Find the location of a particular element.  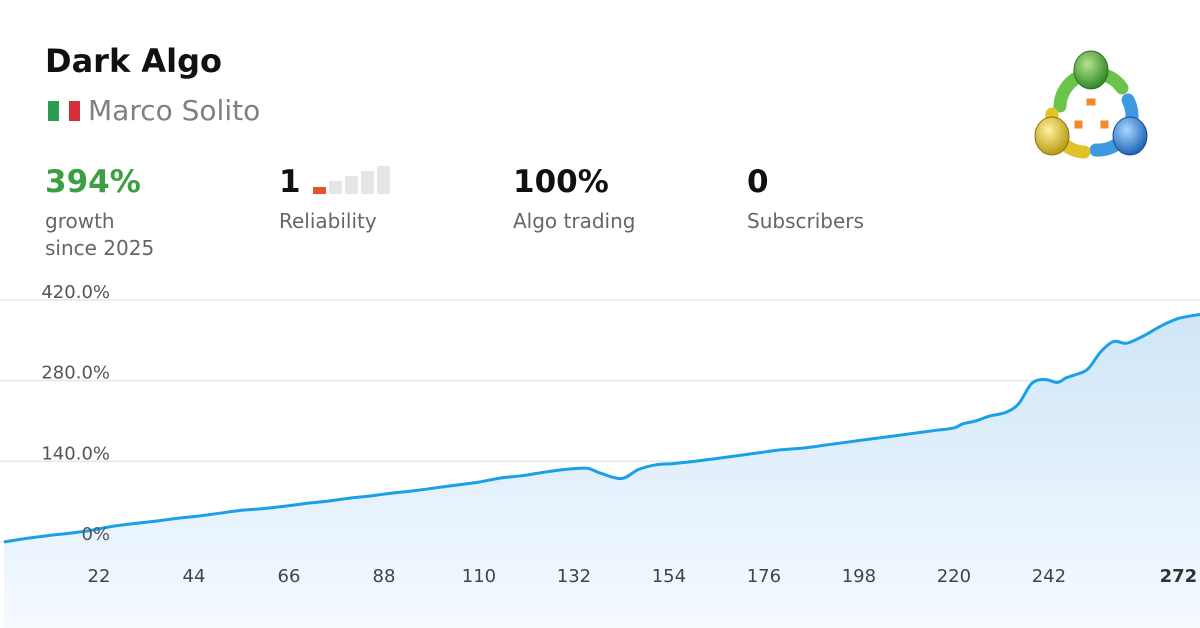

stat-subscribers: 0 Subscribers is located at coordinates (805, 198).